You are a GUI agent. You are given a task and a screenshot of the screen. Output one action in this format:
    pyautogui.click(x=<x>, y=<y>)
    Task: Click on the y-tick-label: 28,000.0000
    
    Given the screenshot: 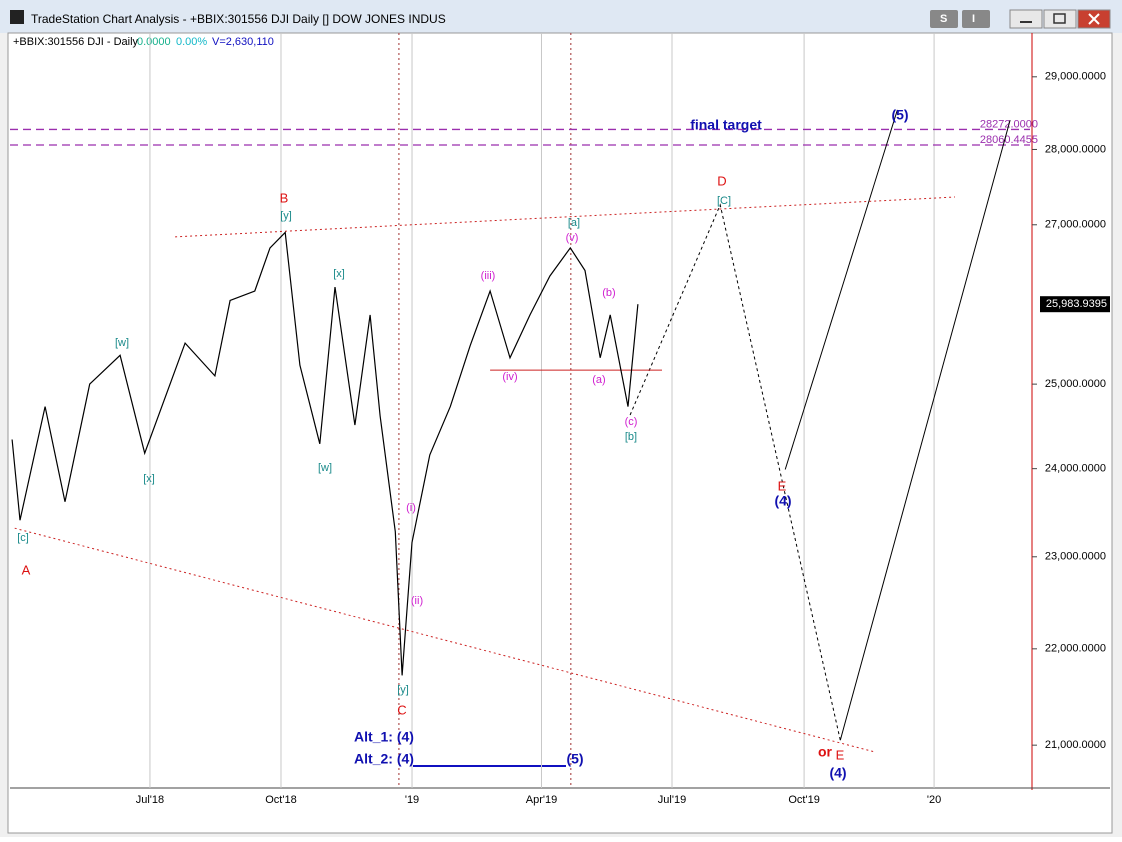 What is the action you would take?
    pyautogui.click(x=1075, y=149)
    